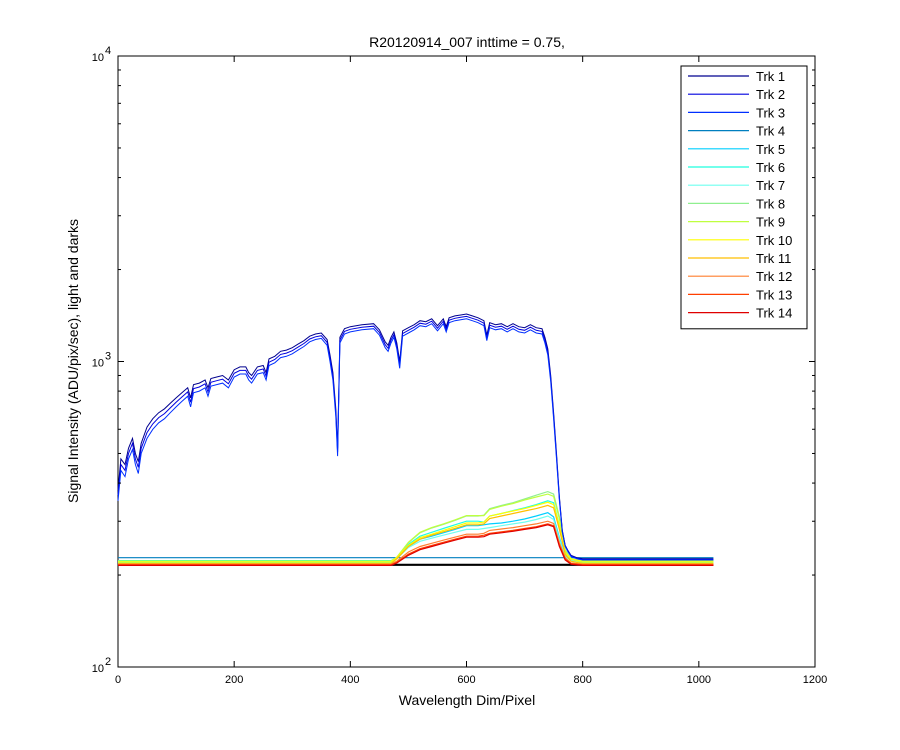  Describe the element at coordinates (774, 276) in the screenshot. I see `legend-label: Trk 12` at that location.